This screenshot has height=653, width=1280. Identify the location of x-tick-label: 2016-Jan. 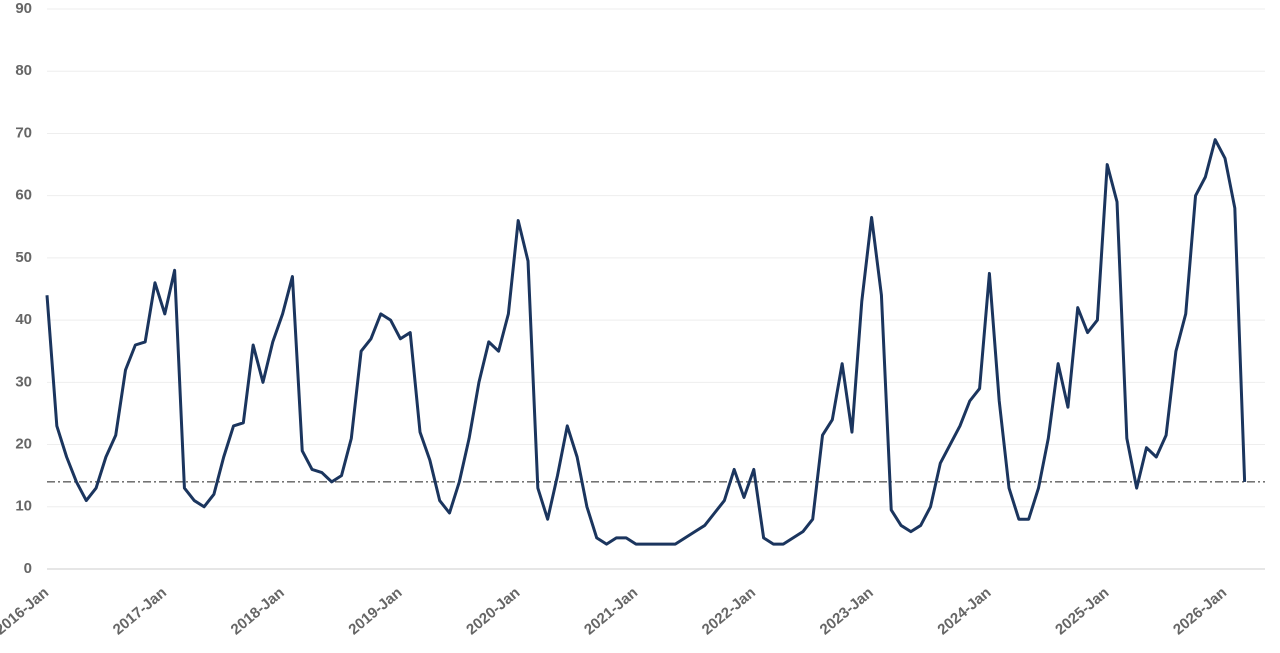
(26, 611).